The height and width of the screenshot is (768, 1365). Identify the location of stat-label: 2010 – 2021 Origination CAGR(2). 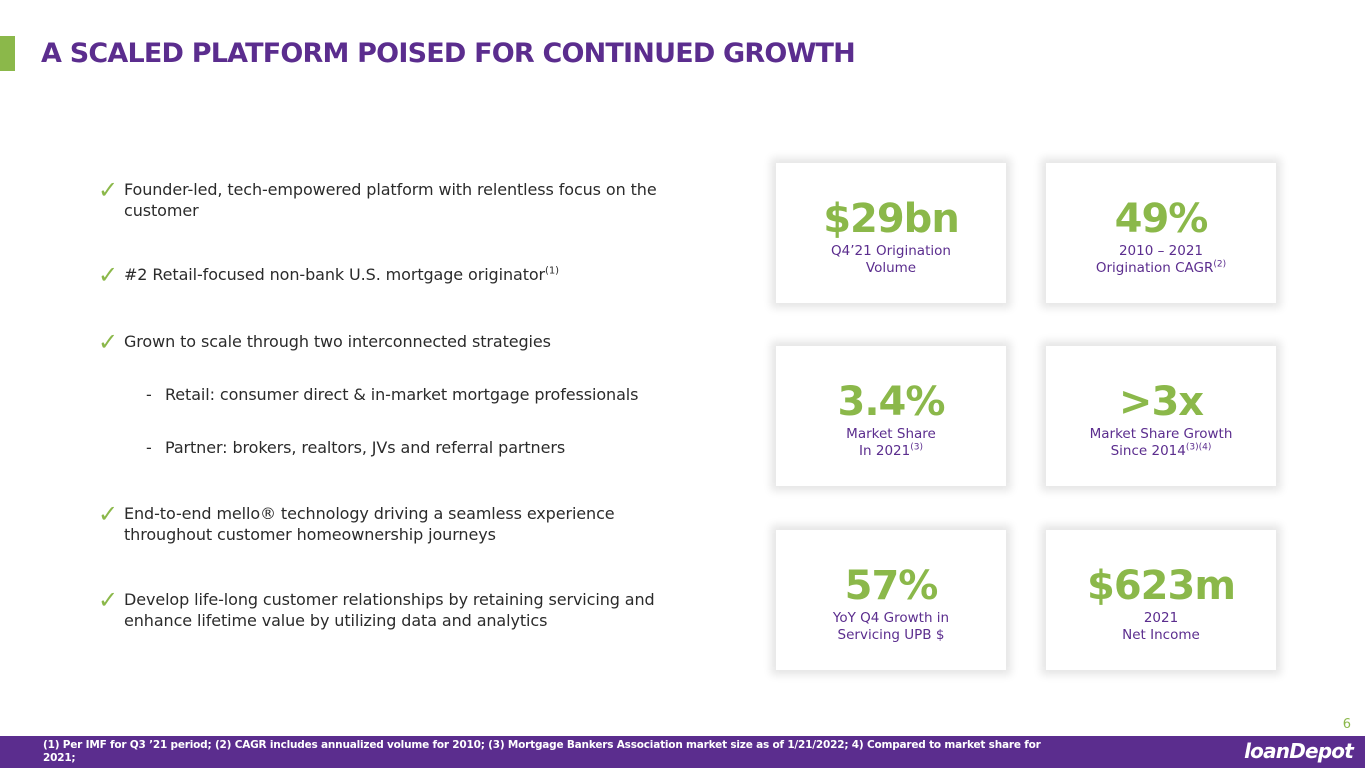
(1161, 260).